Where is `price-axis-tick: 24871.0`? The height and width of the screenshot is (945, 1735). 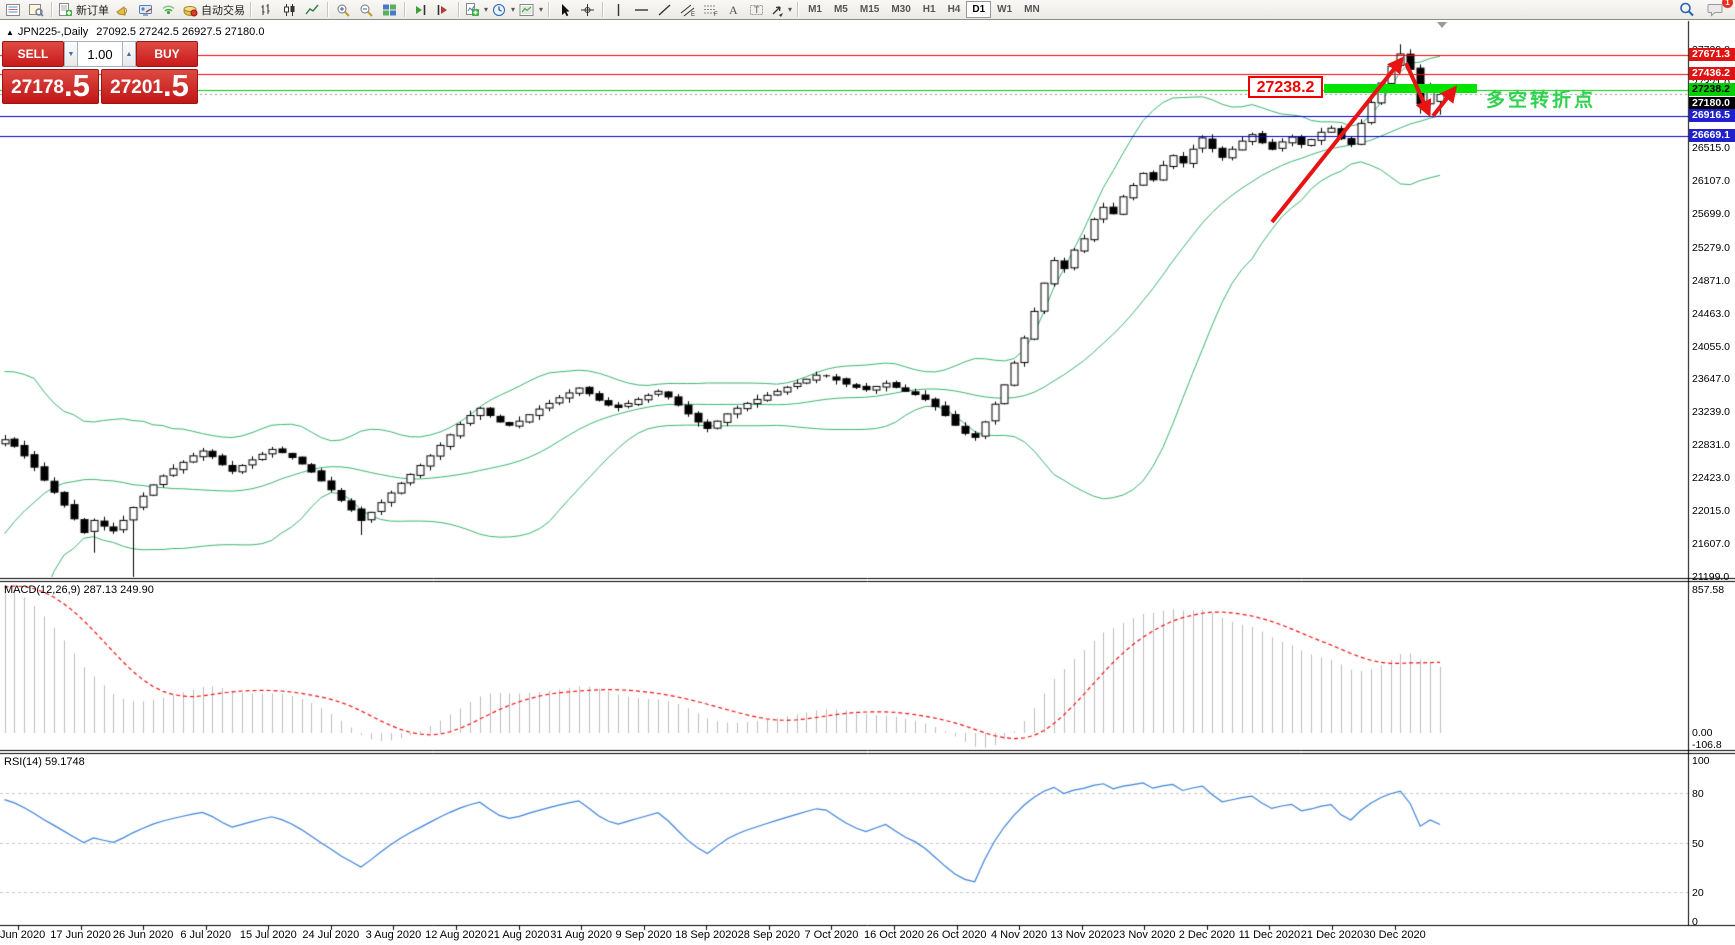
price-axis-tick: 24871.0 is located at coordinates (1711, 280).